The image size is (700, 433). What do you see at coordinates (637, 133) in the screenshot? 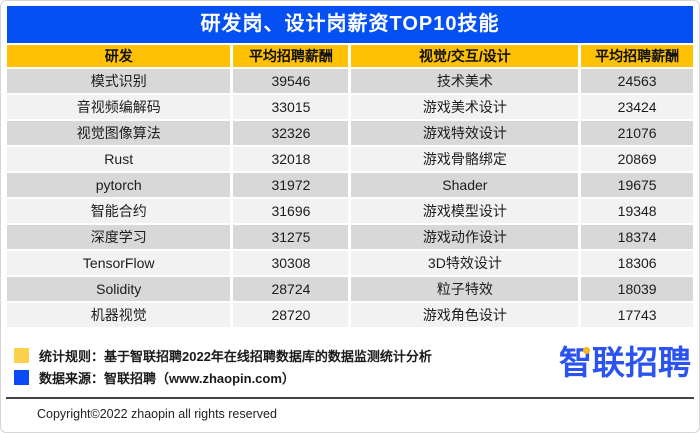
I see `design-salary: 21076` at bounding box center [637, 133].